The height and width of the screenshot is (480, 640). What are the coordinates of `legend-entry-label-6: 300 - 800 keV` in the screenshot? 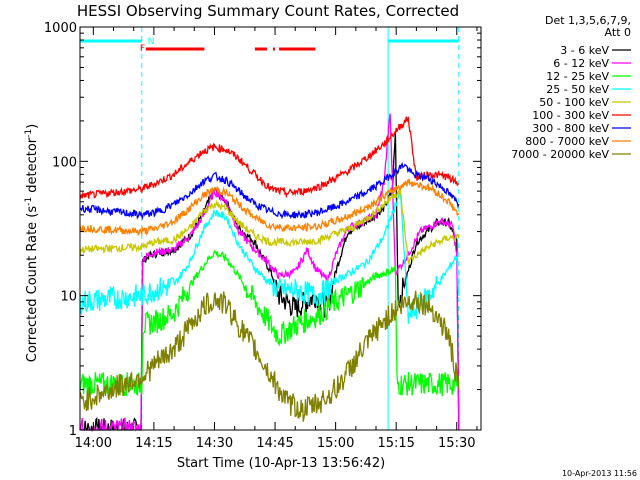 It's located at (570, 128).